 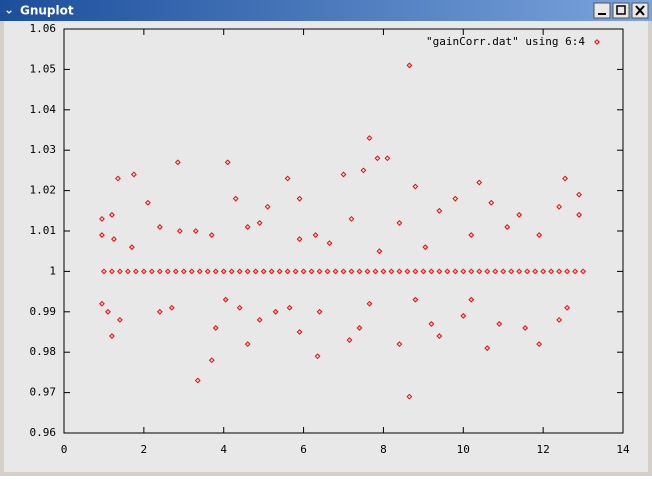 What do you see at coordinates (43, 351) in the screenshot?
I see `y-tick-label: 0.98` at bounding box center [43, 351].